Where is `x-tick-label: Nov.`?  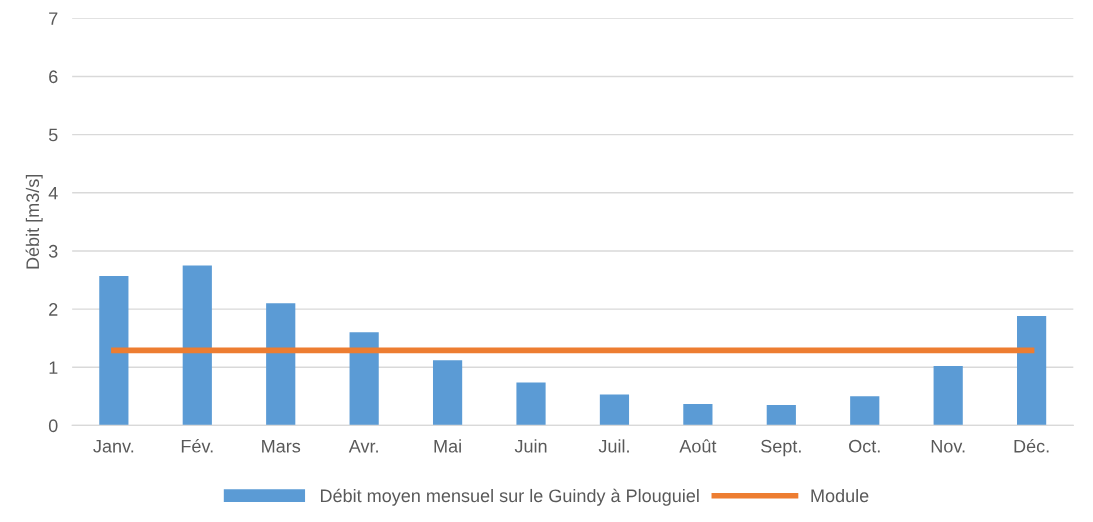 x-tick-label: Nov. is located at coordinates (948, 446).